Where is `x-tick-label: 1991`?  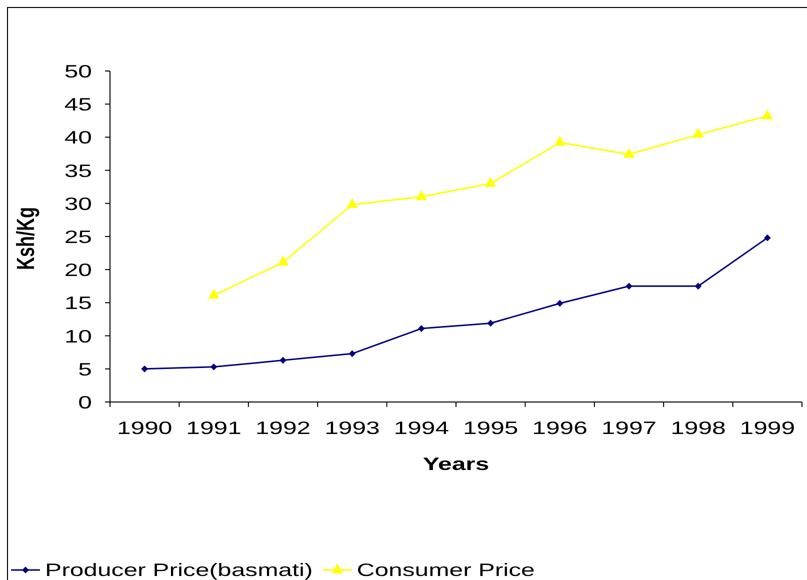
x-tick-label: 1991 is located at coordinates (214, 427).